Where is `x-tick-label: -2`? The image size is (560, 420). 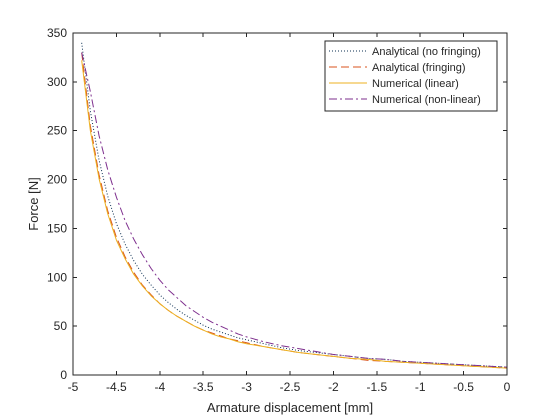
x-tick-label: -2 is located at coordinates (333, 387).